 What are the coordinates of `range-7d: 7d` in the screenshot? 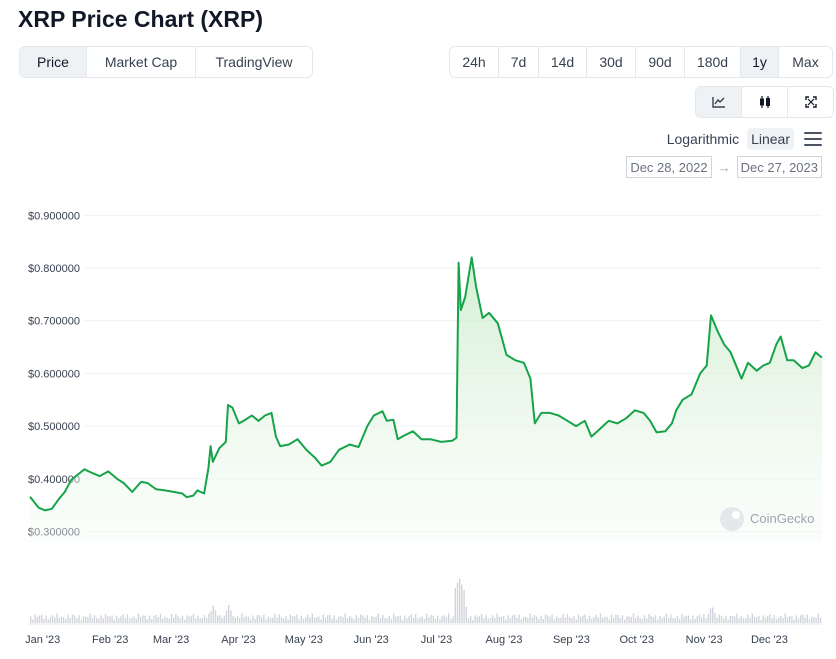 It's located at (519, 62).